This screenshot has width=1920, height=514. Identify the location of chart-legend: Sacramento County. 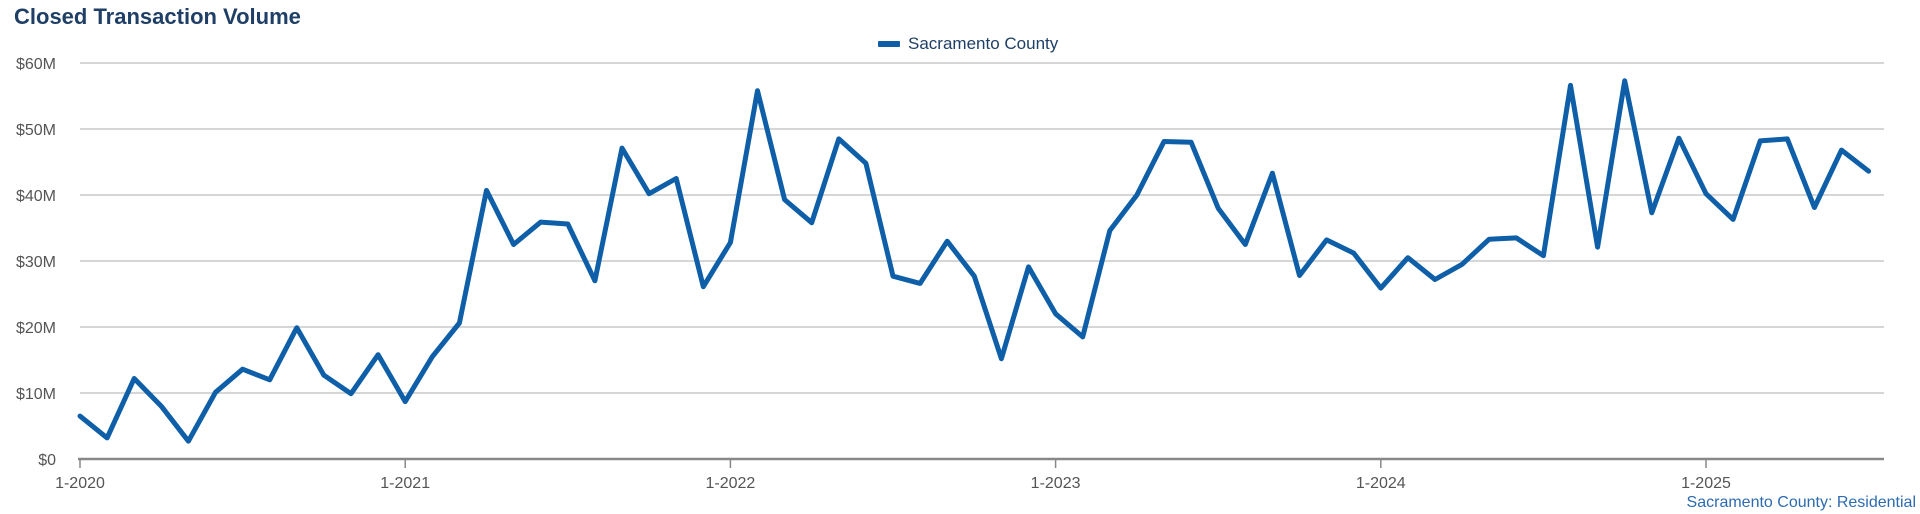
(968, 44).